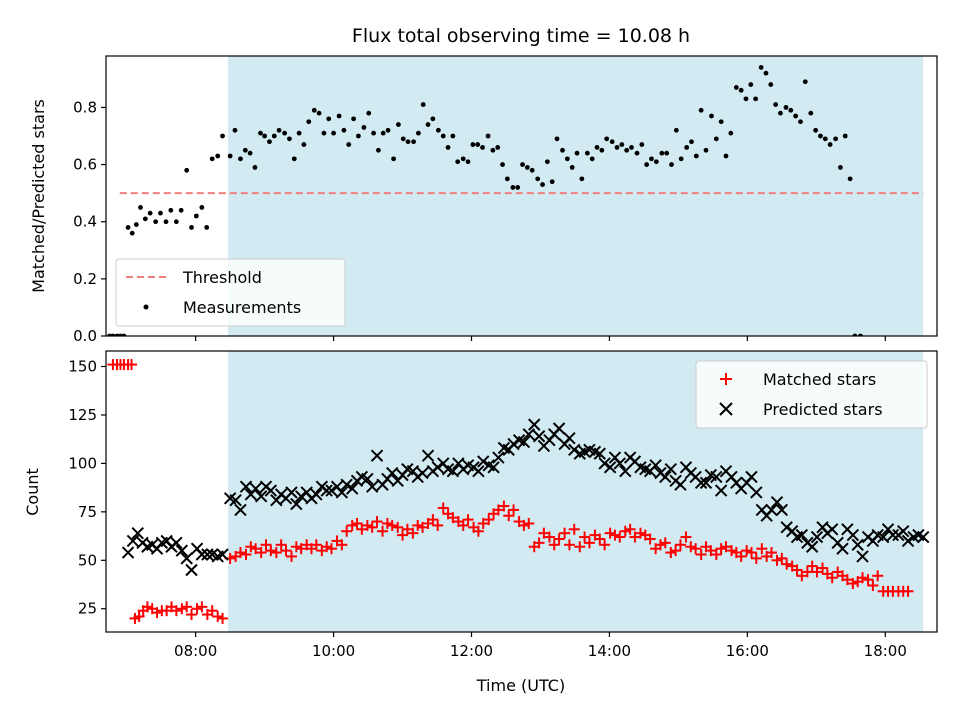  I want to click on time-x-tick-label: 18:00, so click(885, 651).